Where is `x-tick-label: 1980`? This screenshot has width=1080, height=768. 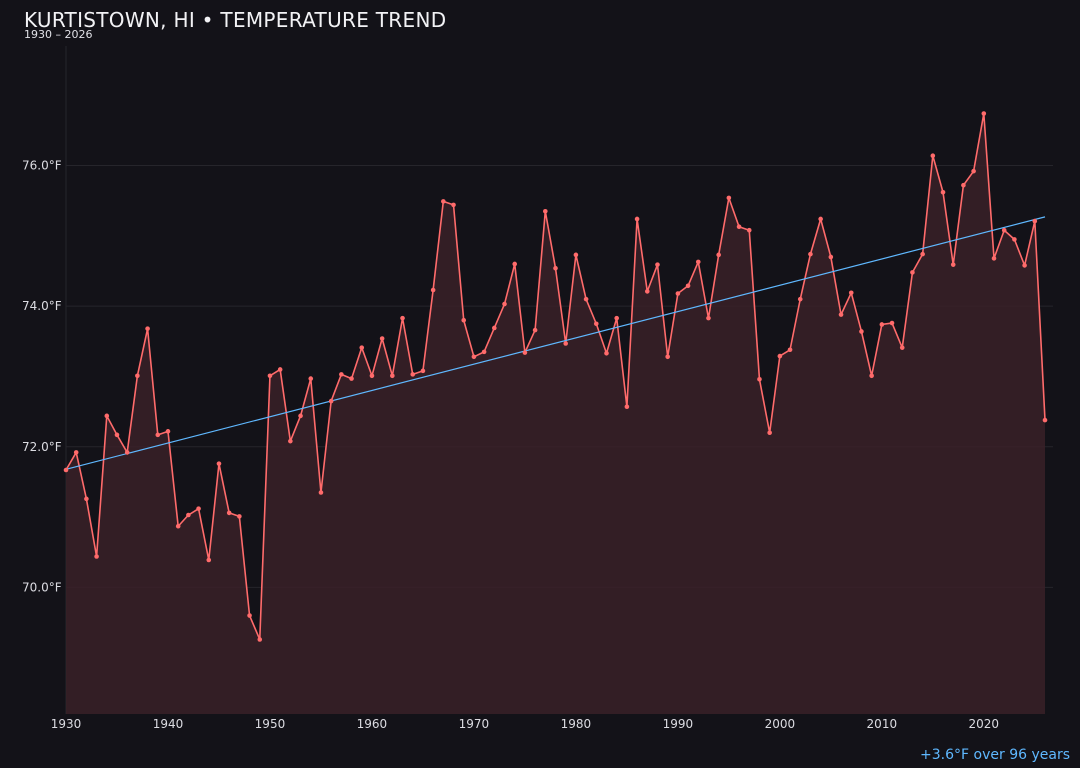
x-tick-label: 1980 is located at coordinates (576, 724).